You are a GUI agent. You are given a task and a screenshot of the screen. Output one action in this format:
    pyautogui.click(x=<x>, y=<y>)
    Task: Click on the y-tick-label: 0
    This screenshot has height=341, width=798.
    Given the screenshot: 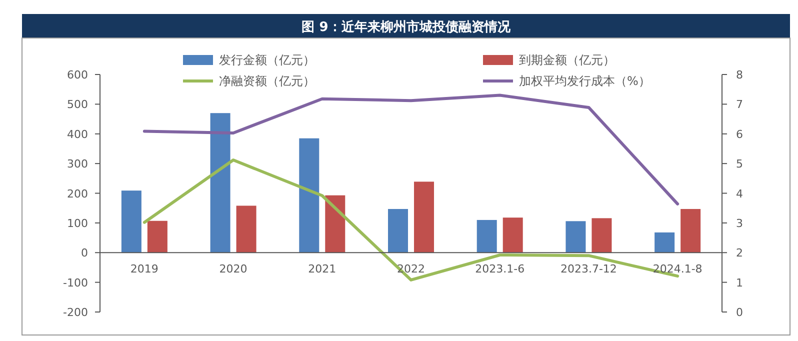 What is the action you would take?
    pyautogui.click(x=84, y=253)
    